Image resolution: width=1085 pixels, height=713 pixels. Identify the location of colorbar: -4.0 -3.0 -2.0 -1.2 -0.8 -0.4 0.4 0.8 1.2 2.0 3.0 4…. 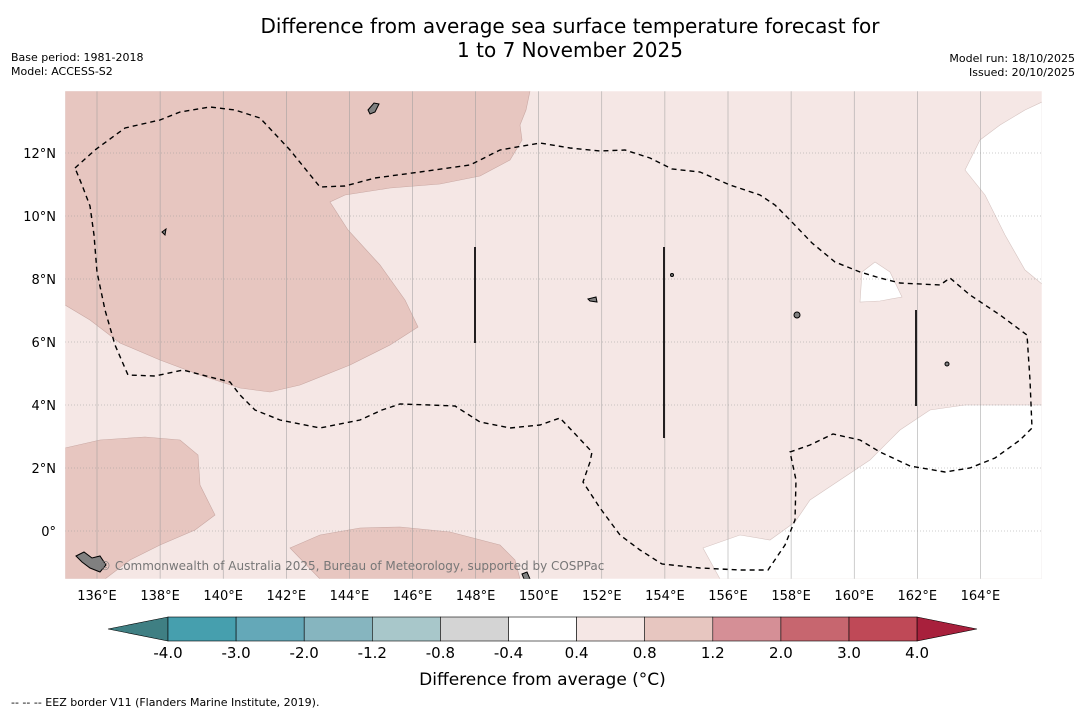
(542, 639).